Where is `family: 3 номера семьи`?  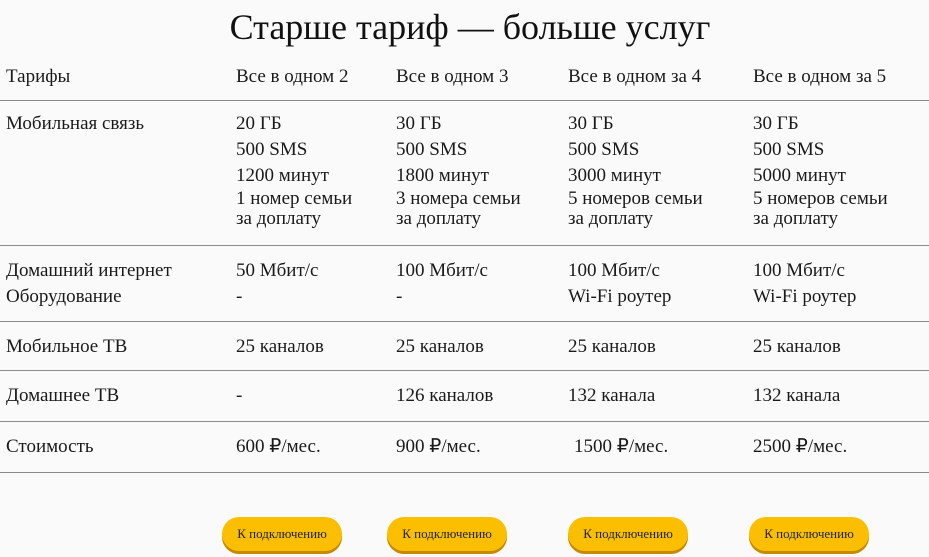 family: 3 номера семьи is located at coordinates (458, 198).